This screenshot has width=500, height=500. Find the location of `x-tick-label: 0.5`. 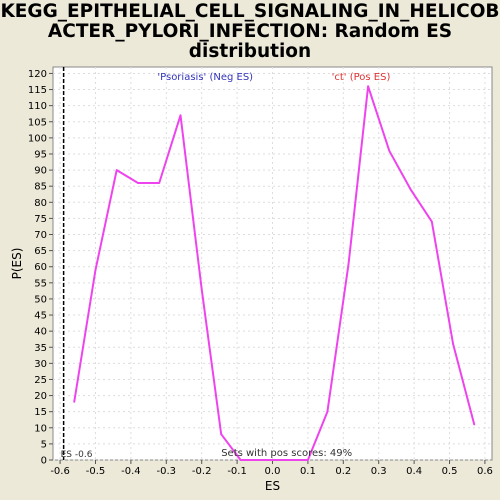

x-tick-label: 0.5 is located at coordinates (450, 471).